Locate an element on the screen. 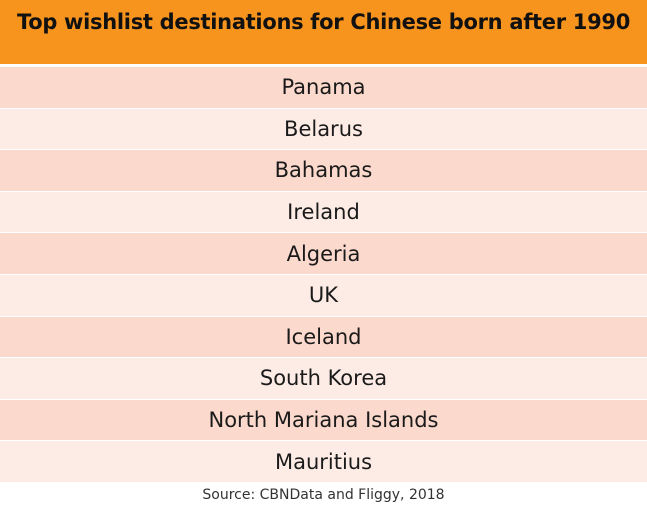 This screenshot has height=516, width=647. table-row: North Mariana Islands is located at coordinates (323, 420).